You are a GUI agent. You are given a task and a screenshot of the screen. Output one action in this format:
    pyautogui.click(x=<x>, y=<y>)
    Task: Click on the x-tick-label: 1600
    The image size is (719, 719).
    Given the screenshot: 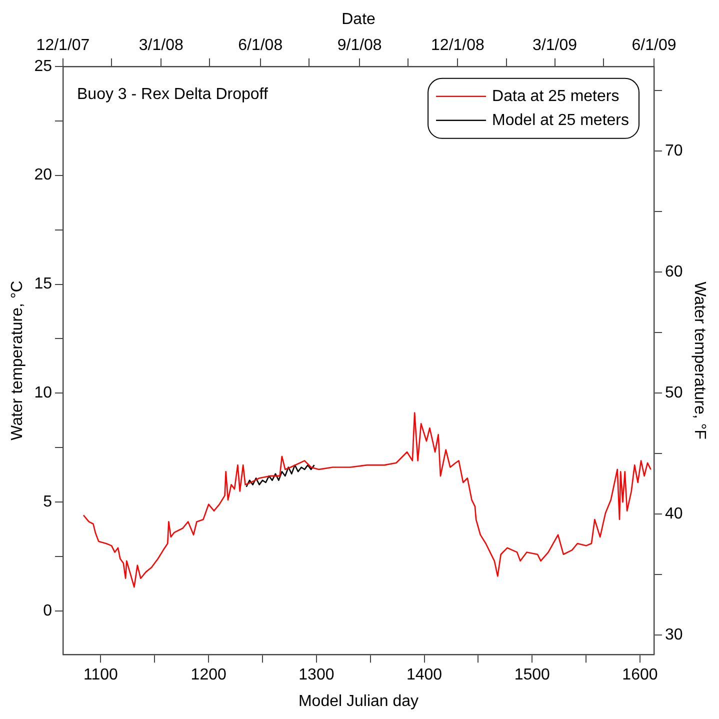 What is the action you would take?
    pyautogui.click(x=640, y=675)
    